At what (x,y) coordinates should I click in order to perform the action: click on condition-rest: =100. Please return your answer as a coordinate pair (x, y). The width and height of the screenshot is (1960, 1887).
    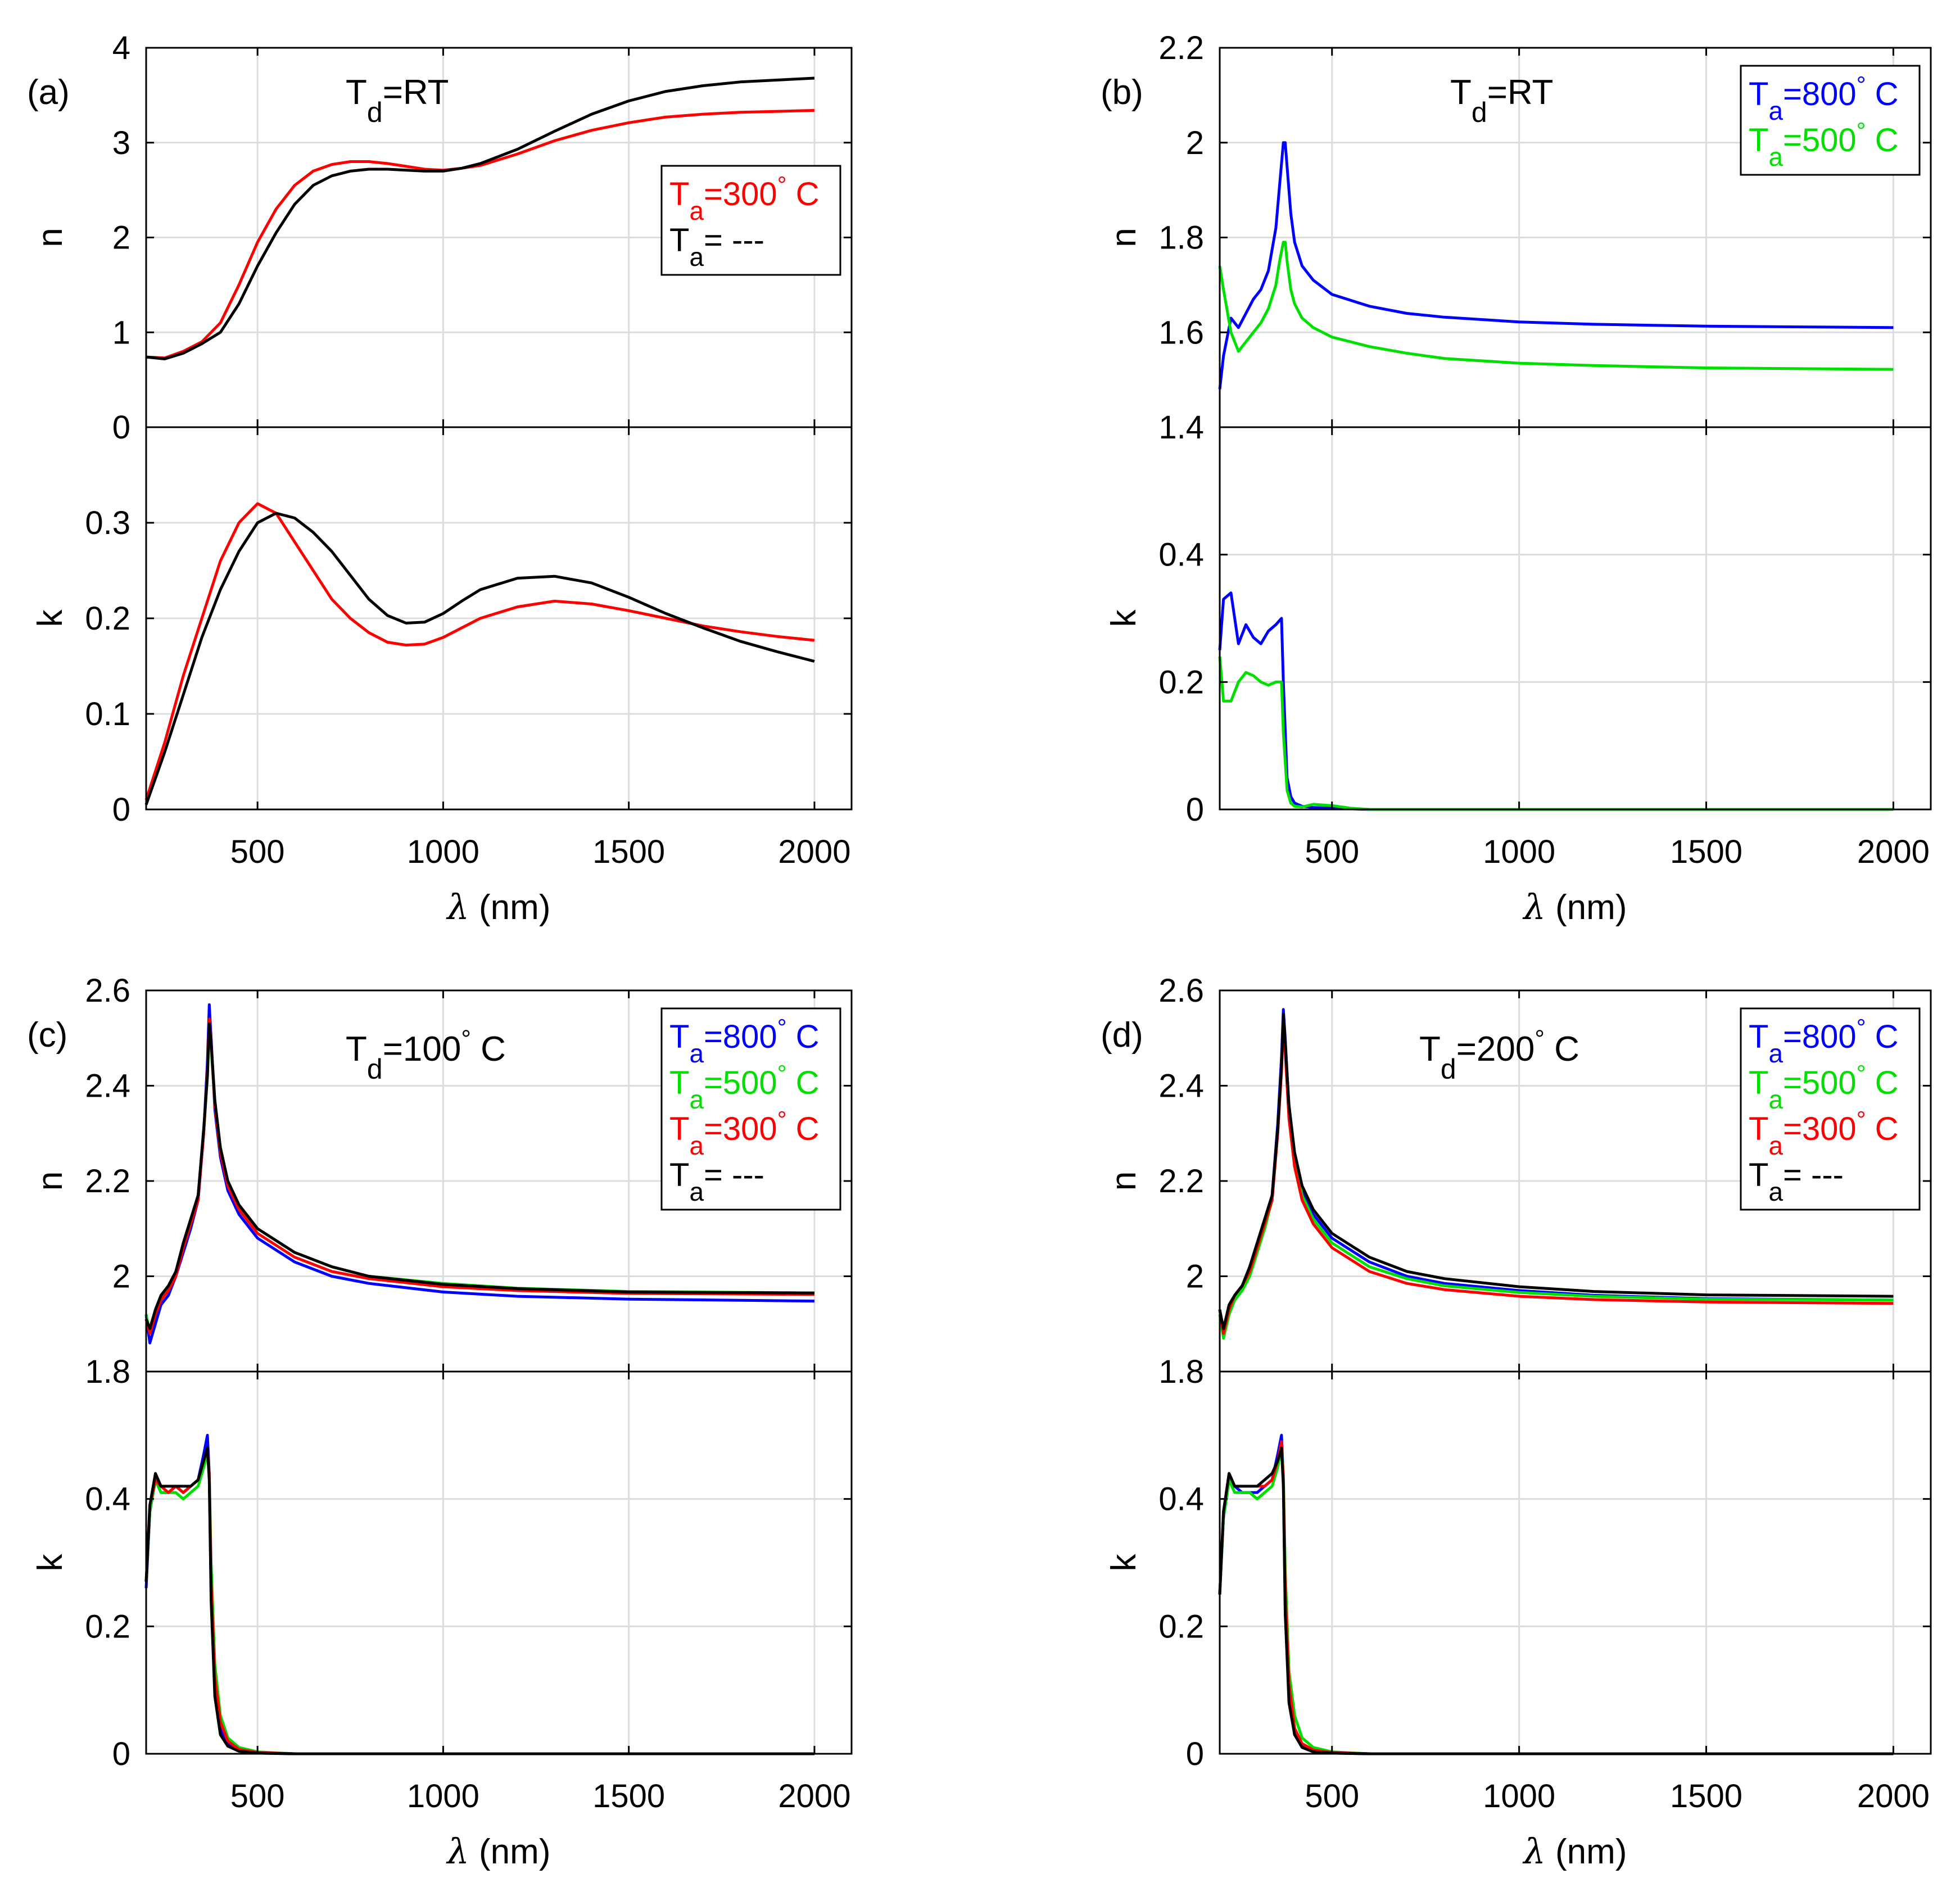
    Looking at the image, I should click on (422, 1049).